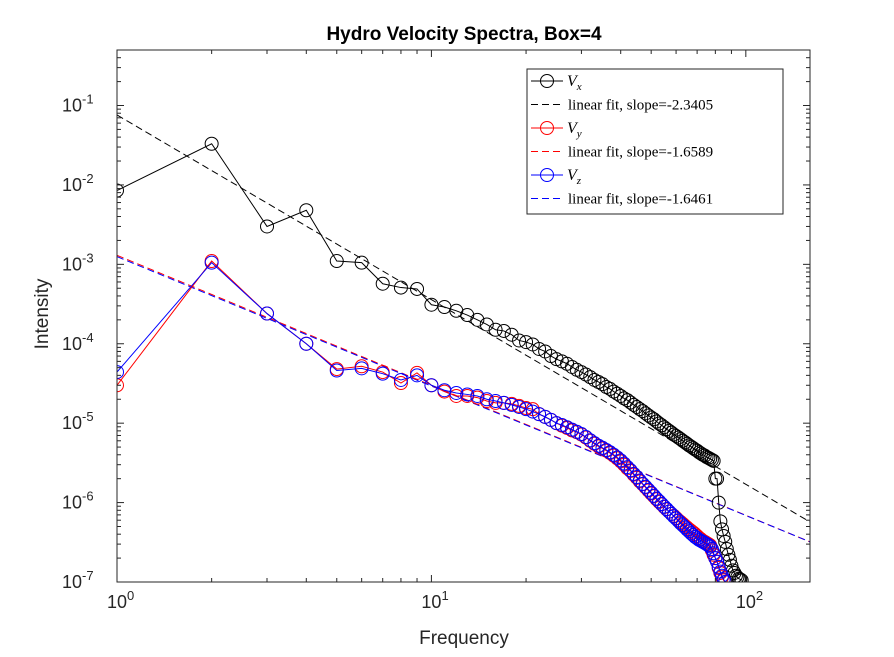 The height and width of the screenshot is (657, 894). I want to click on legend-label: linear fit, slope=-1.6589, so click(640, 153).